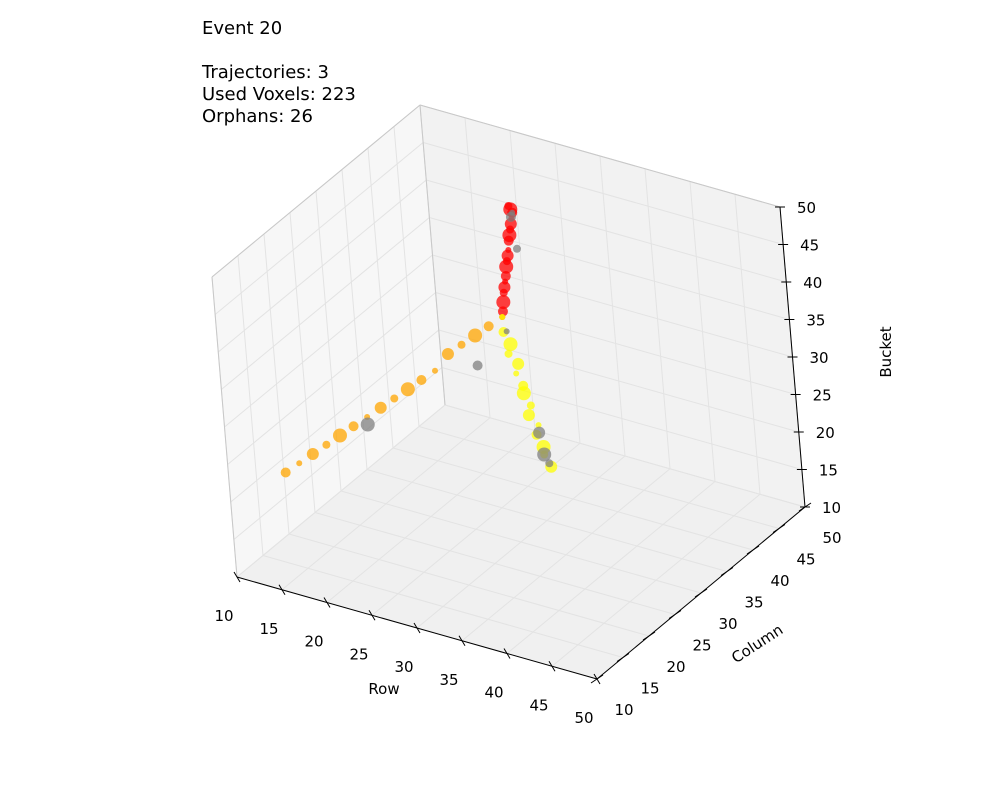  I want to click on y-tick-label: 20, so click(675, 667).